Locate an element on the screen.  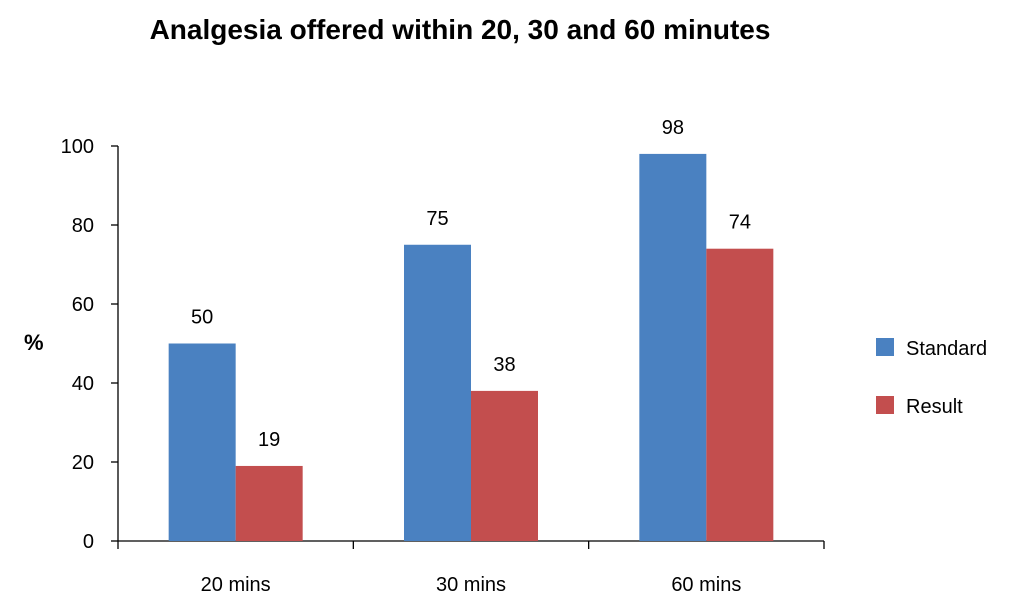
y-tick-label: 60 is located at coordinates (83, 305).